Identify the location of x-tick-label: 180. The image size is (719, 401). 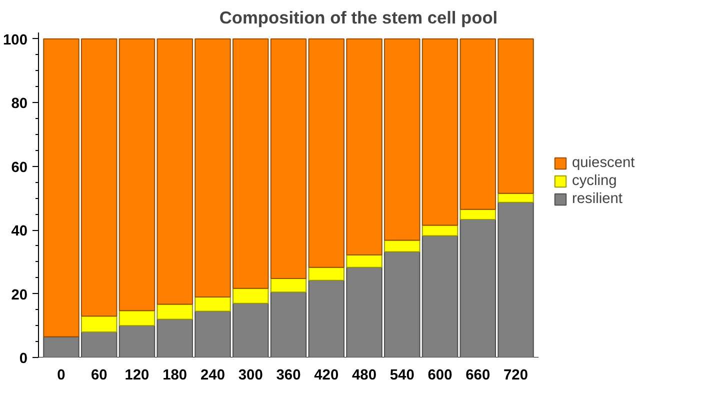
(175, 376).